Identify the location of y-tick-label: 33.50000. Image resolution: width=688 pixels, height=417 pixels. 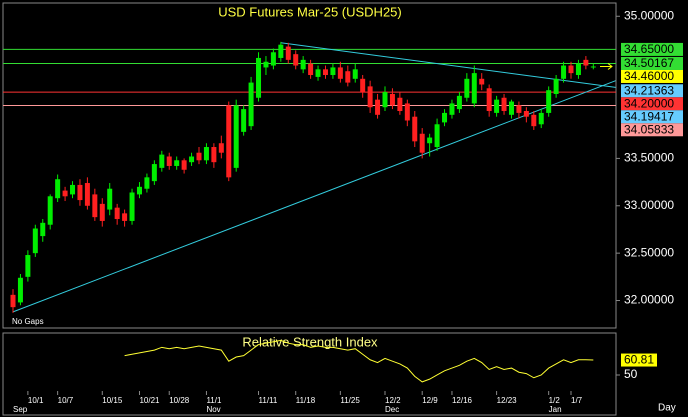
(649, 158).